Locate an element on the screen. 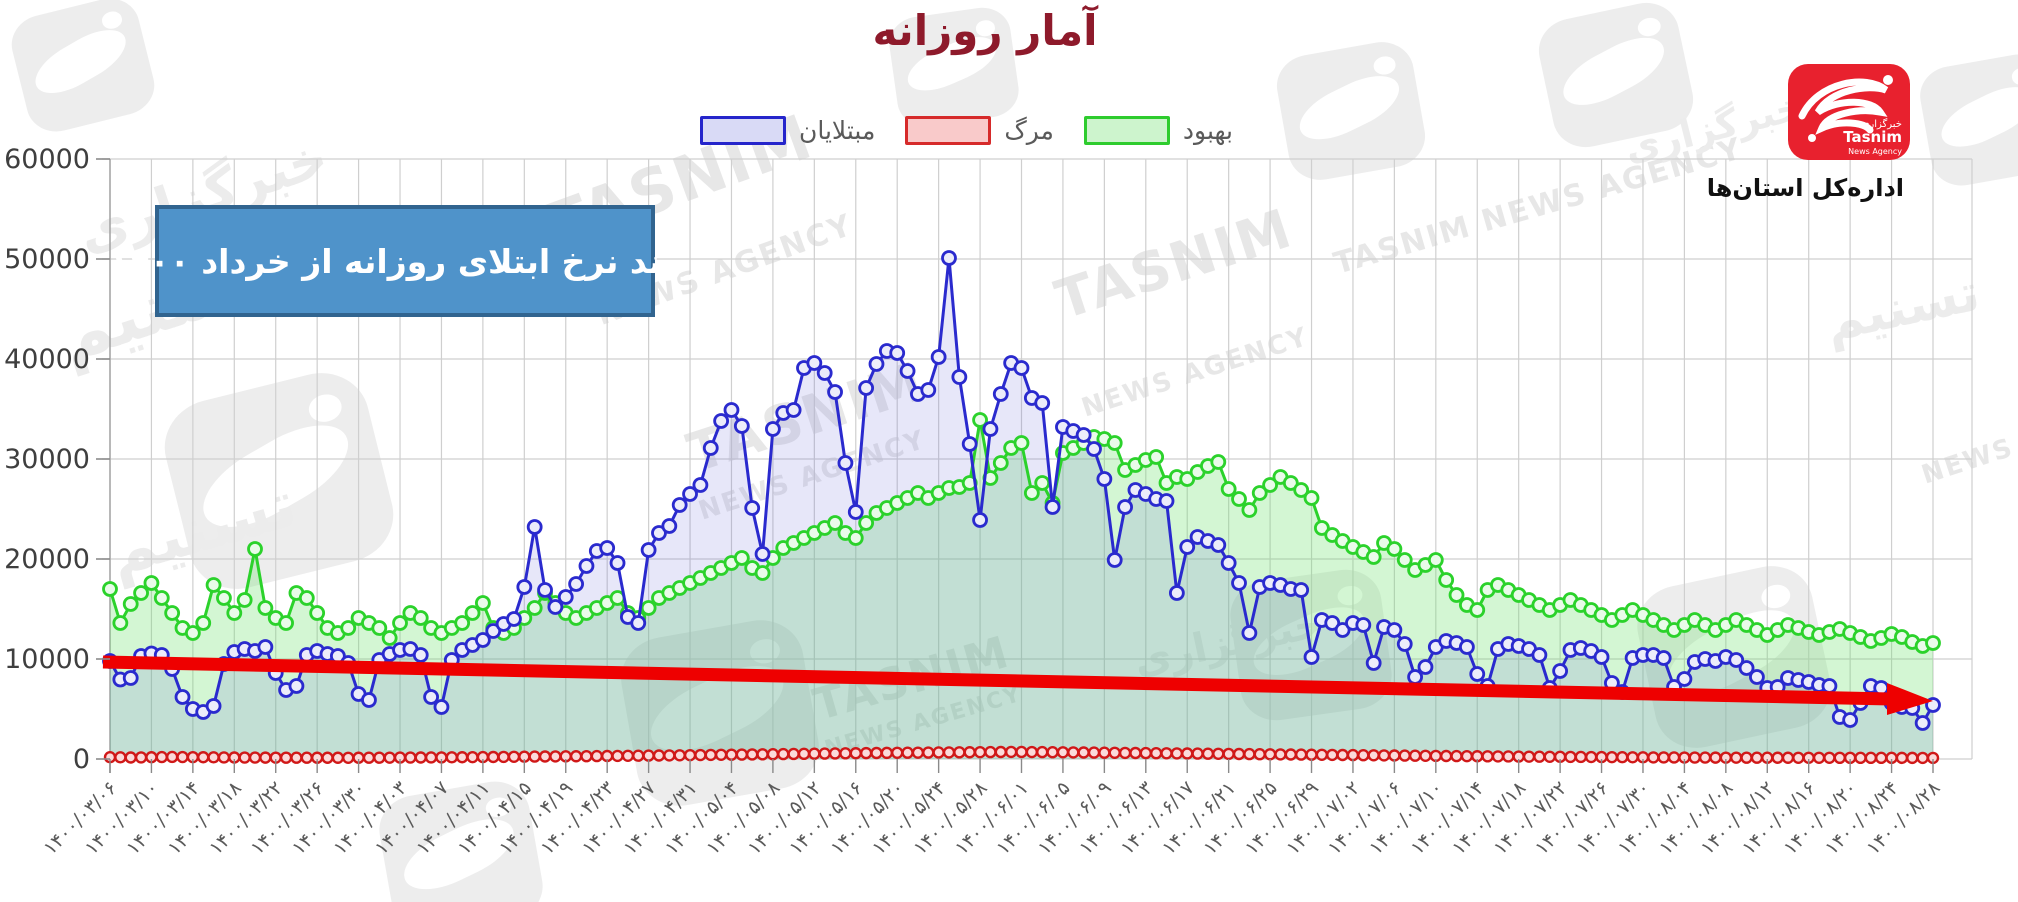 Image resolution: width=2018 pixels, height=902 pixels. logo-sub-text: News Agency is located at coordinates (1875, 151).